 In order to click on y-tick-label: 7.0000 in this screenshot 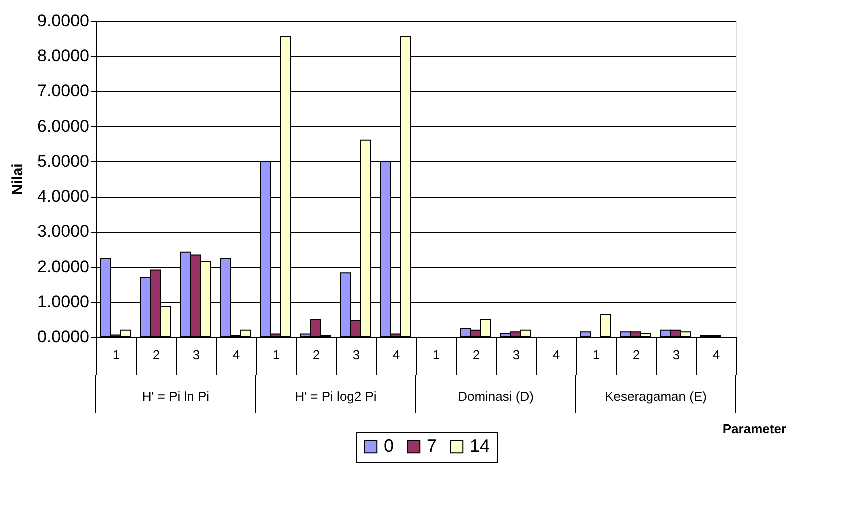, I will do `click(64, 91)`.